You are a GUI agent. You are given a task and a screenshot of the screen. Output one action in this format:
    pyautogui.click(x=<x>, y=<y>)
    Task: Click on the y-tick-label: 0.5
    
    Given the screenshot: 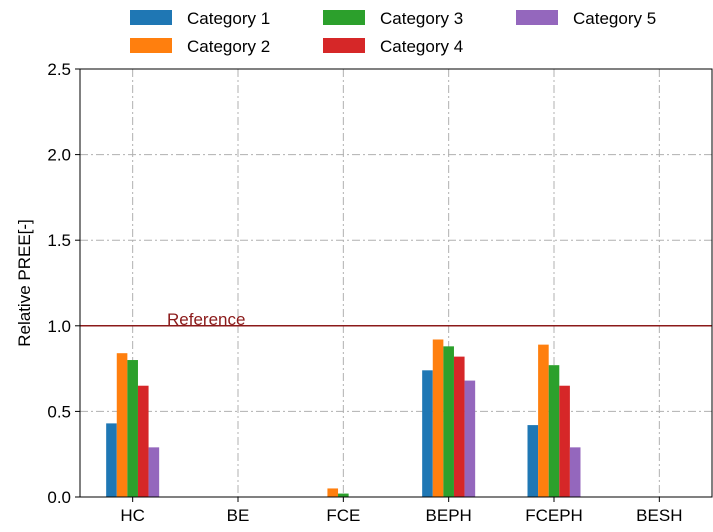 What is the action you would take?
    pyautogui.click(x=59, y=411)
    